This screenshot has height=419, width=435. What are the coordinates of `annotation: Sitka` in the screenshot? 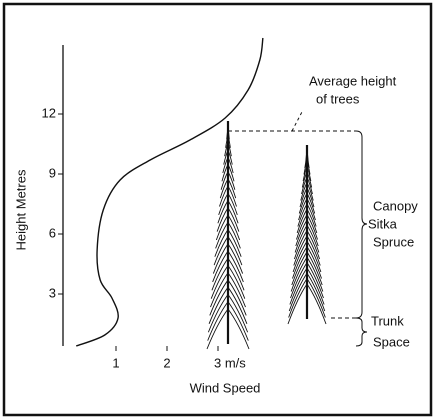 It's located at (383, 223).